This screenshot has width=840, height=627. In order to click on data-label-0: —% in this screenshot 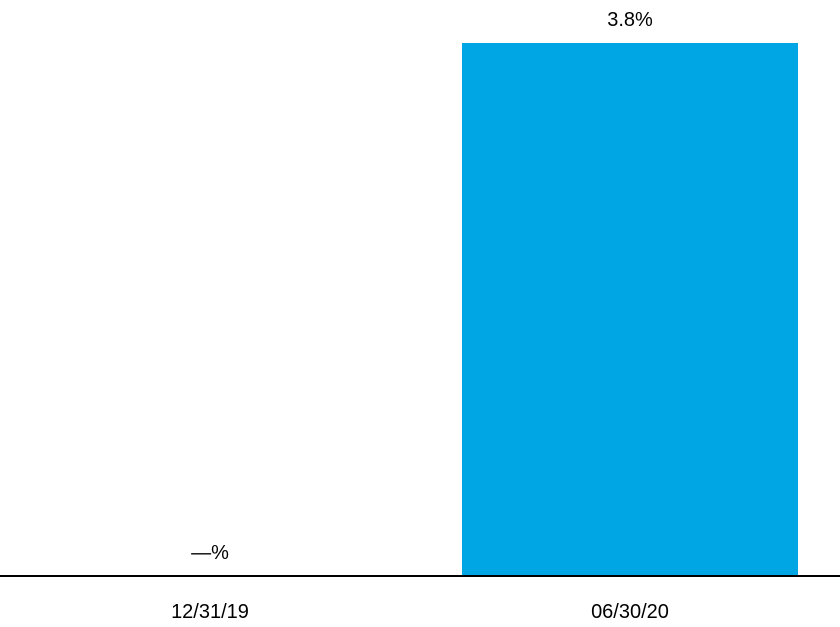, I will do `click(210, 553)`.